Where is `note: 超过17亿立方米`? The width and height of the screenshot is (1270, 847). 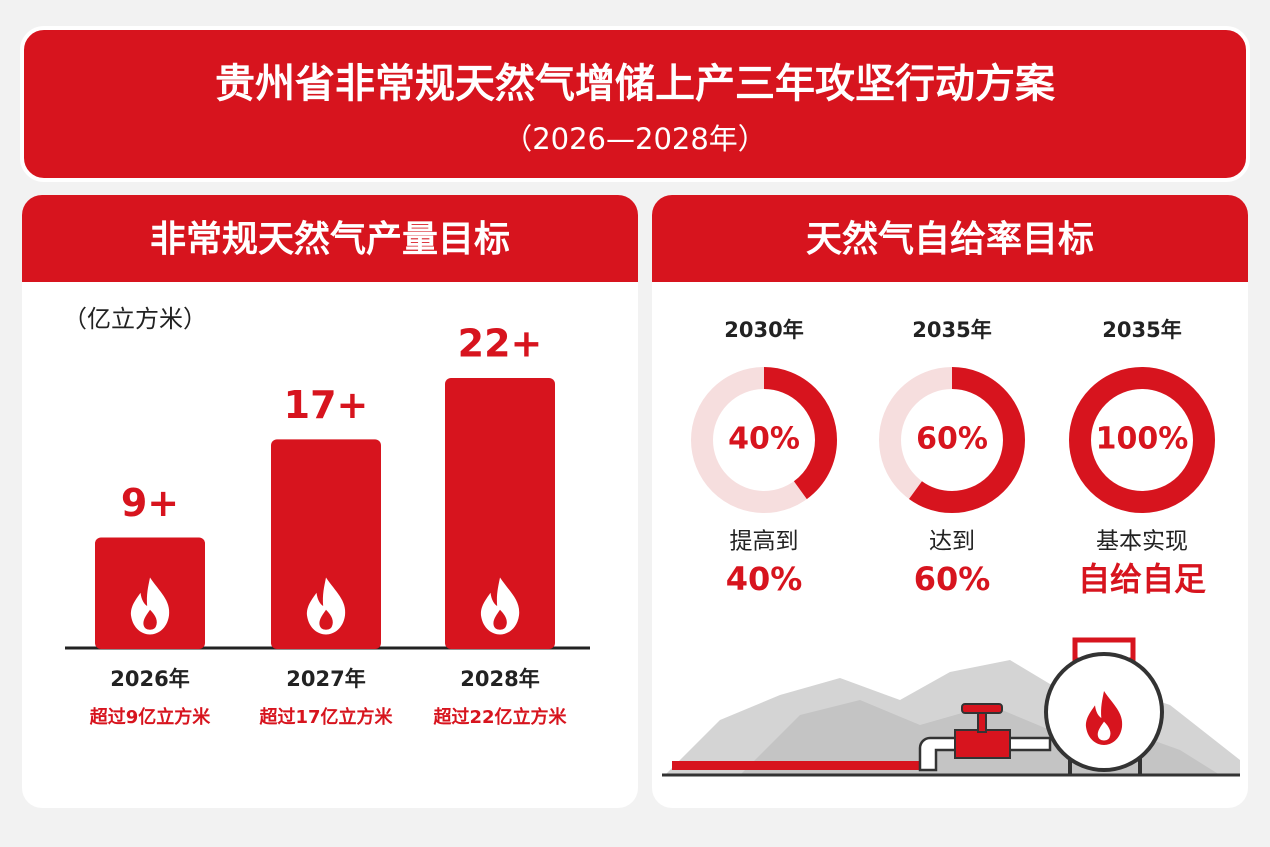 note: 超过17亿立方米 is located at coordinates (326, 717).